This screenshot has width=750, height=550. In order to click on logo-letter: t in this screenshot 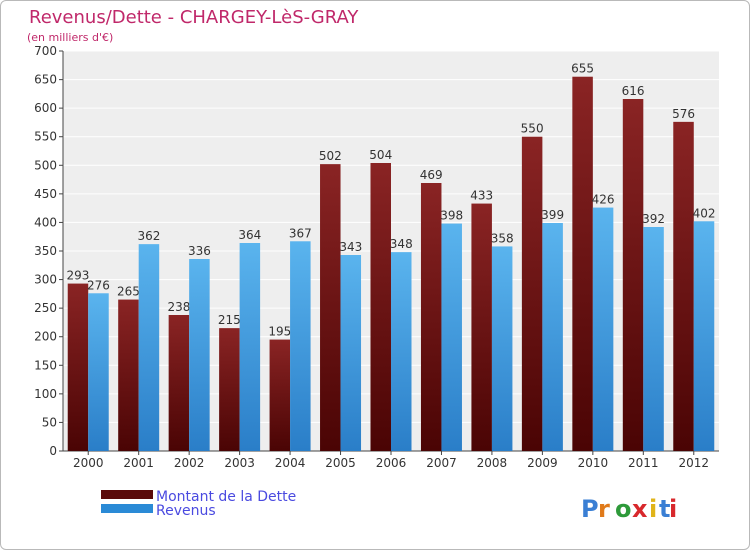, I will do `click(664, 509)`.